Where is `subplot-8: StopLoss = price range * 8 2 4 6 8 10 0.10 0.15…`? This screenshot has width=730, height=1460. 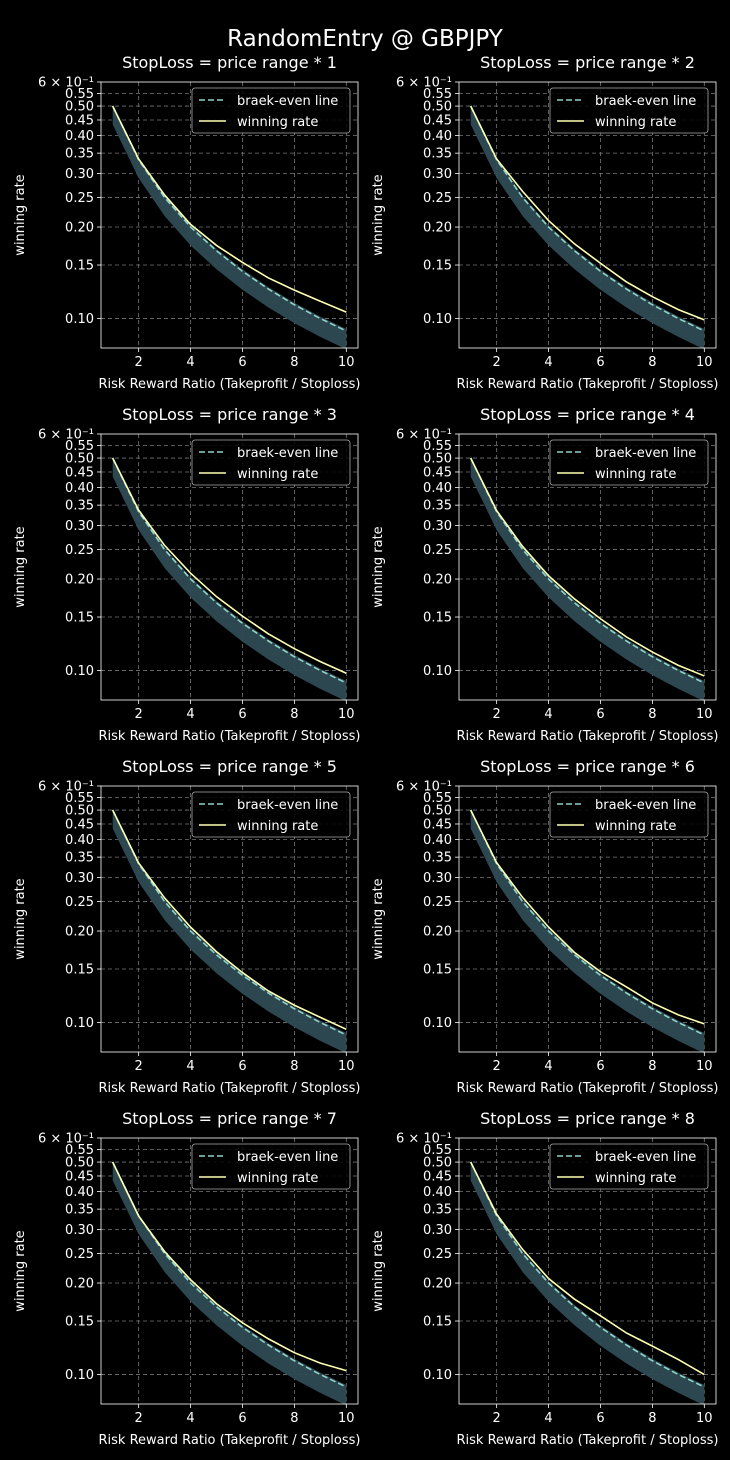
subplot-8: StopLoss = price range * 8 2 4 6 8 10 0.10 0.15… is located at coordinates (544, 1278).